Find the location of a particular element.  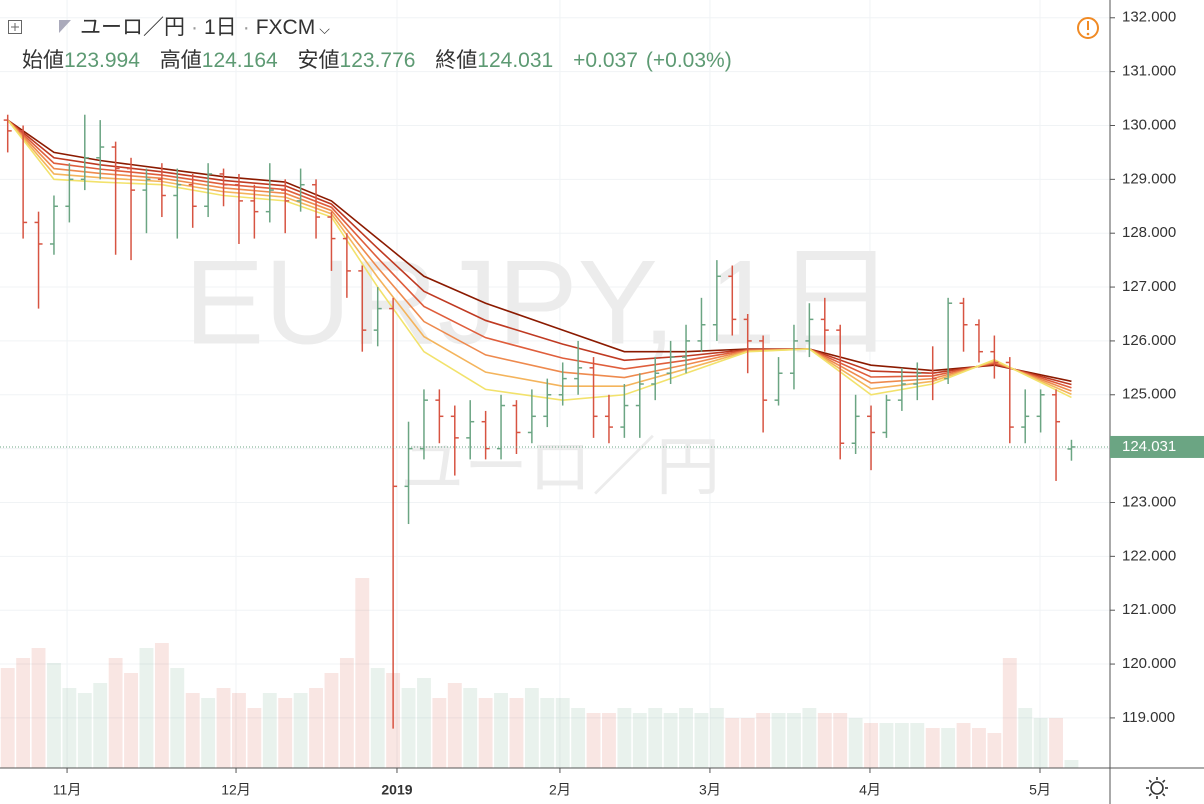

y-tick-label: 125.000 is located at coordinates (1149, 394).